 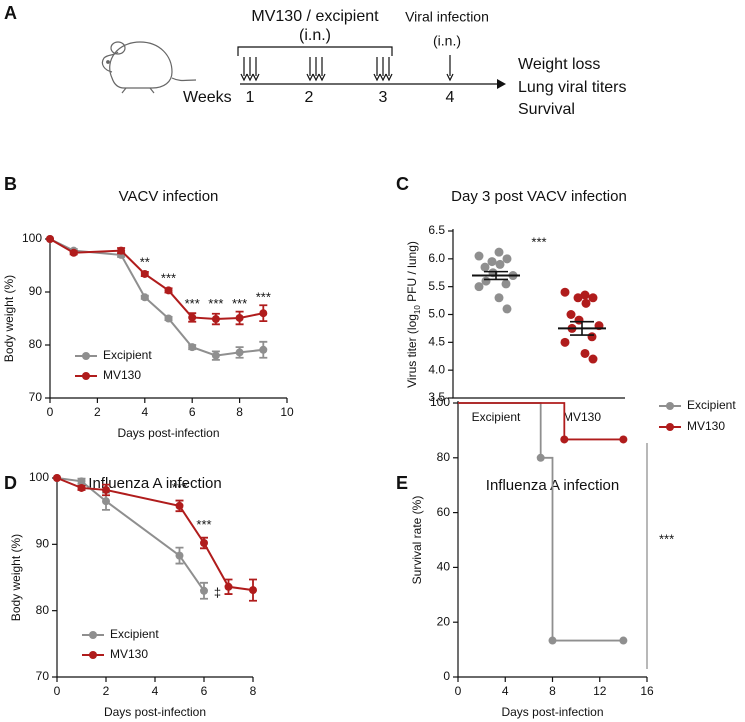 What do you see at coordinates (417, 540) in the screenshot?
I see `y-axis-label: Survival rate (%)` at bounding box center [417, 540].